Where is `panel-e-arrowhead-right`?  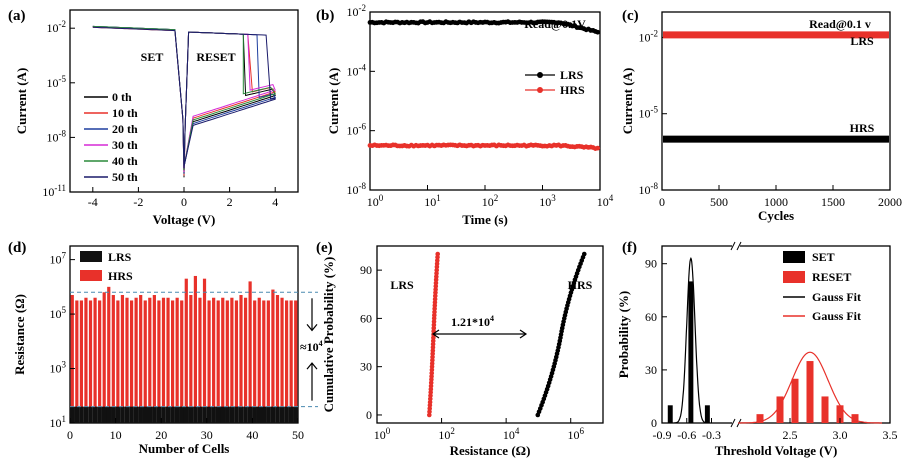 panel-e-arrowhead-right is located at coordinates (523, 334).